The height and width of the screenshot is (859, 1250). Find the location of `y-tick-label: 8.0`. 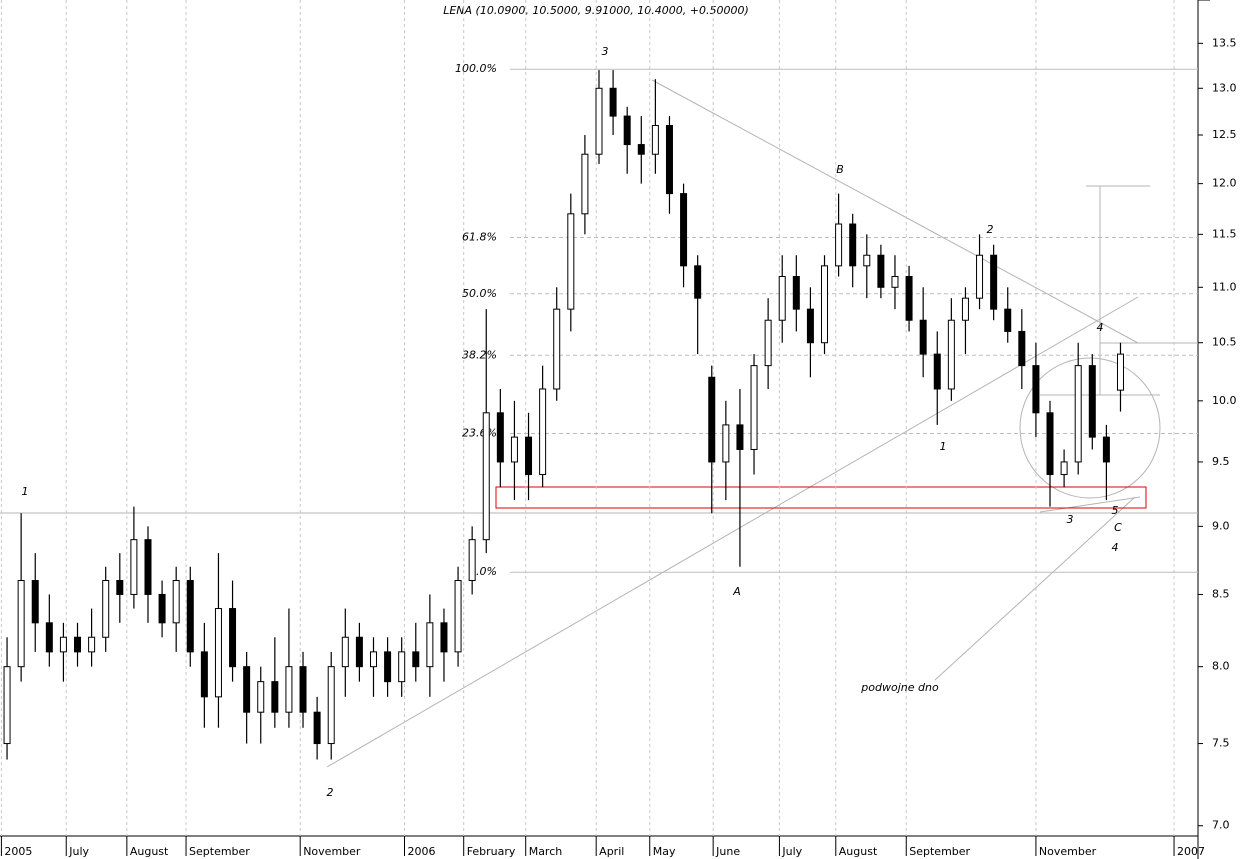

y-tick-label: 8.0 is located at coordinates (1221, 666).